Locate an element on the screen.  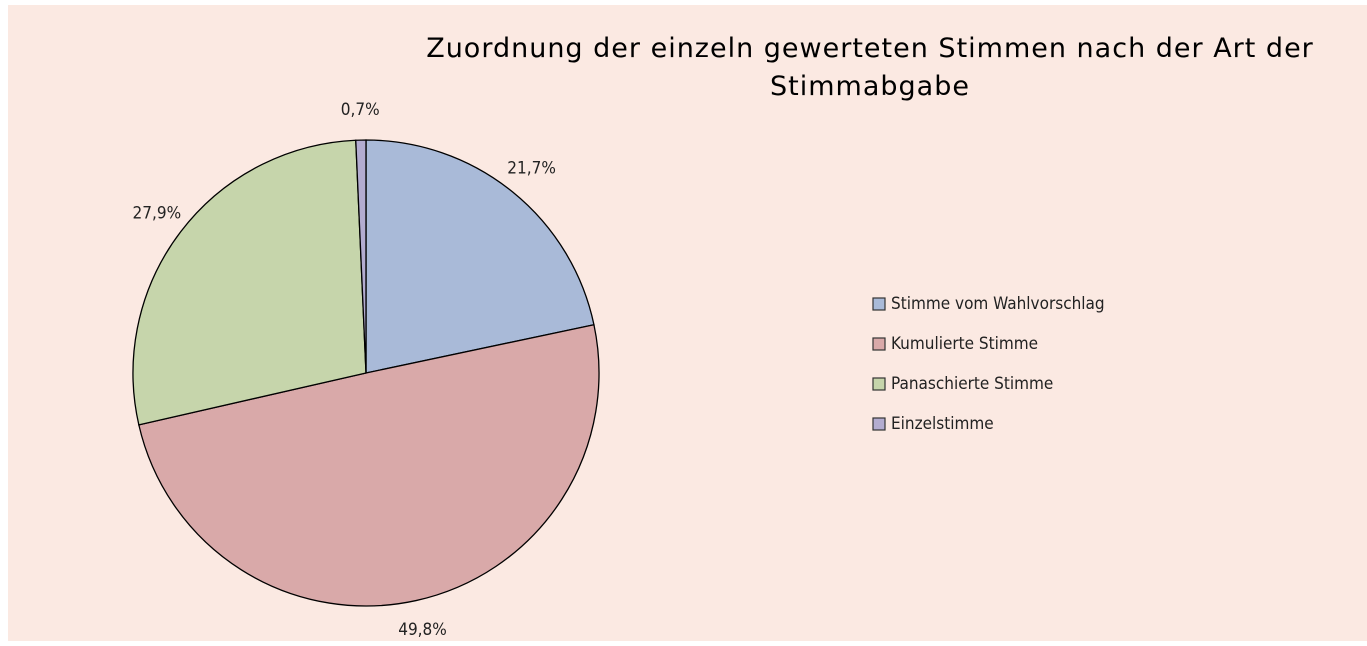
data-label: 27,9% is located at coordinates (157, 214).